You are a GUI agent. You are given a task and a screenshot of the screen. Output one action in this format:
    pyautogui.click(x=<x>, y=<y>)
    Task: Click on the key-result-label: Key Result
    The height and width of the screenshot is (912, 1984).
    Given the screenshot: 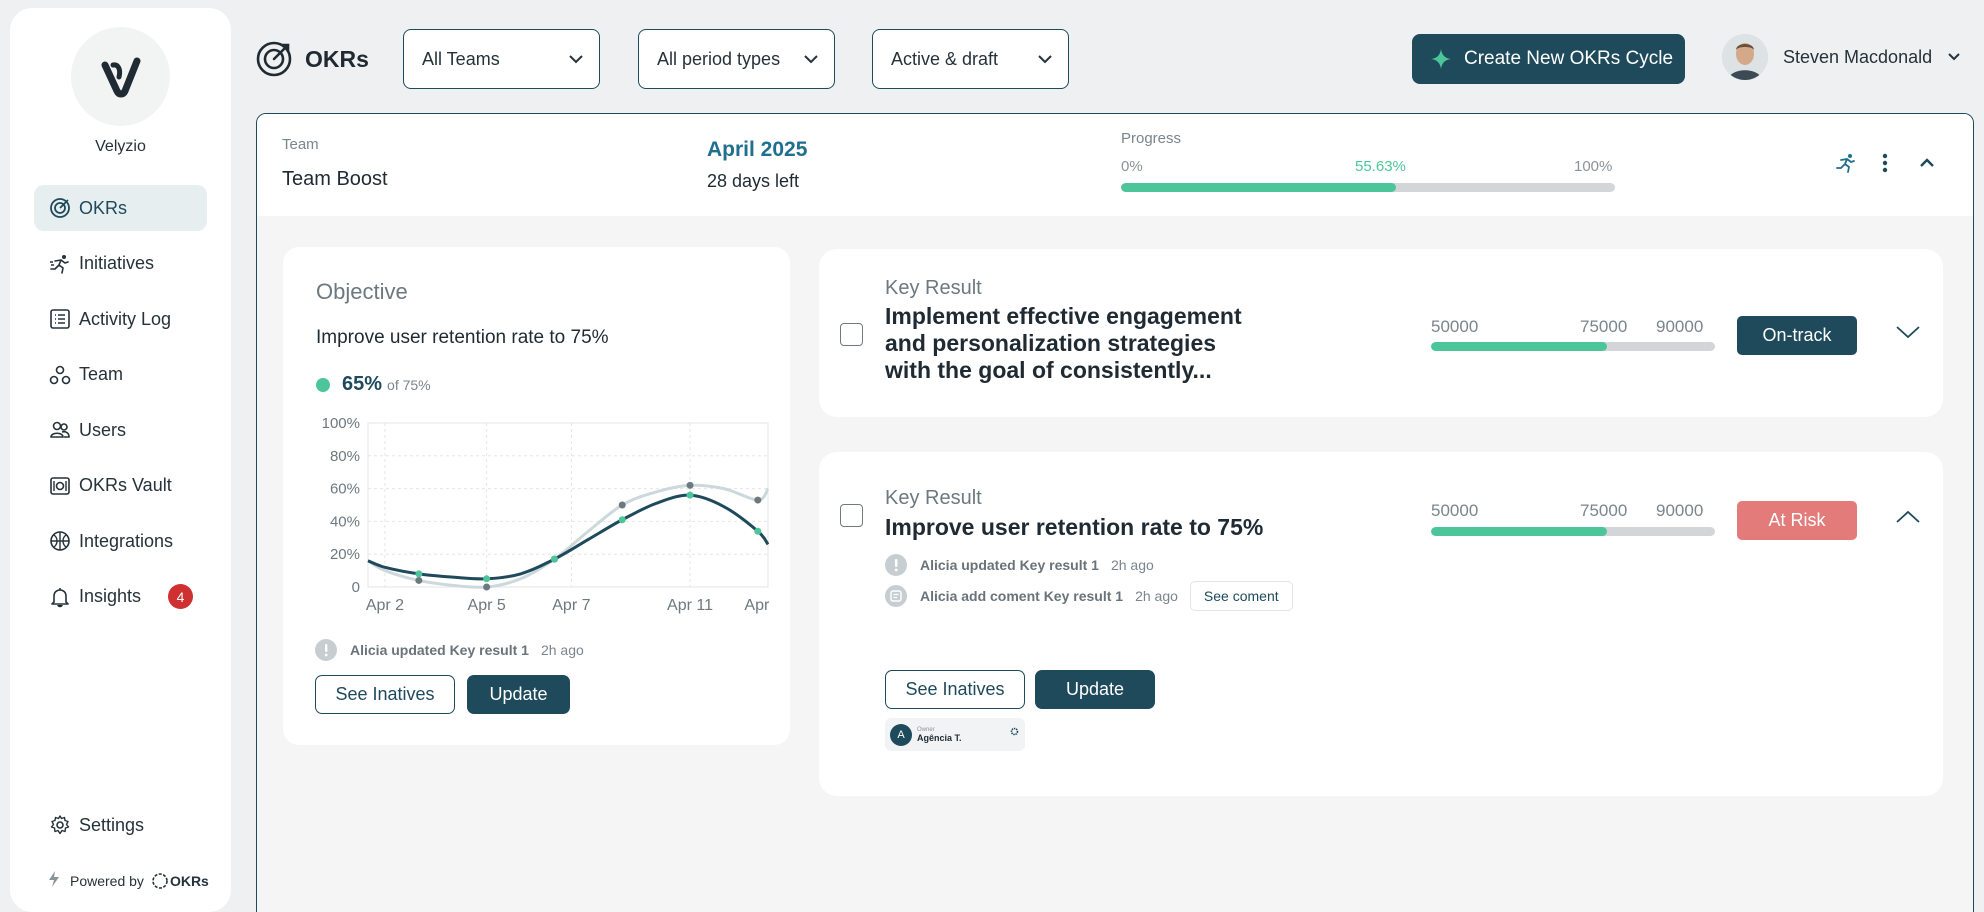 What is the action you would take?
    pyautogui.click(x=933, y=498)
    